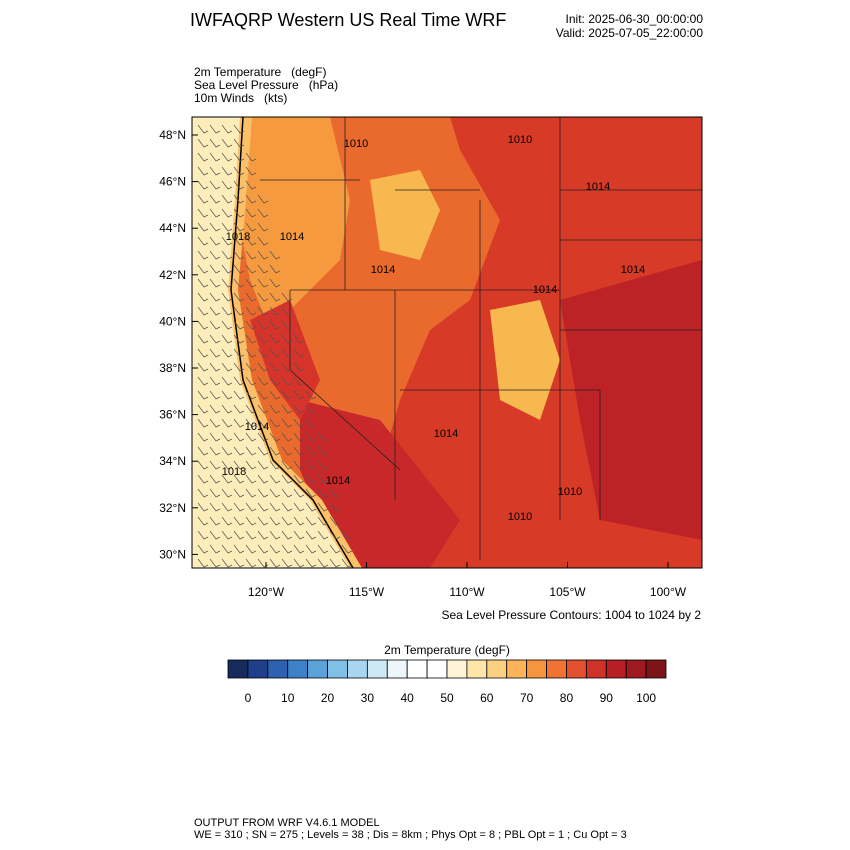 The height and width of the screenshot is (850, 850). I want to click on lat-label: 46°N, so click(172, 182).